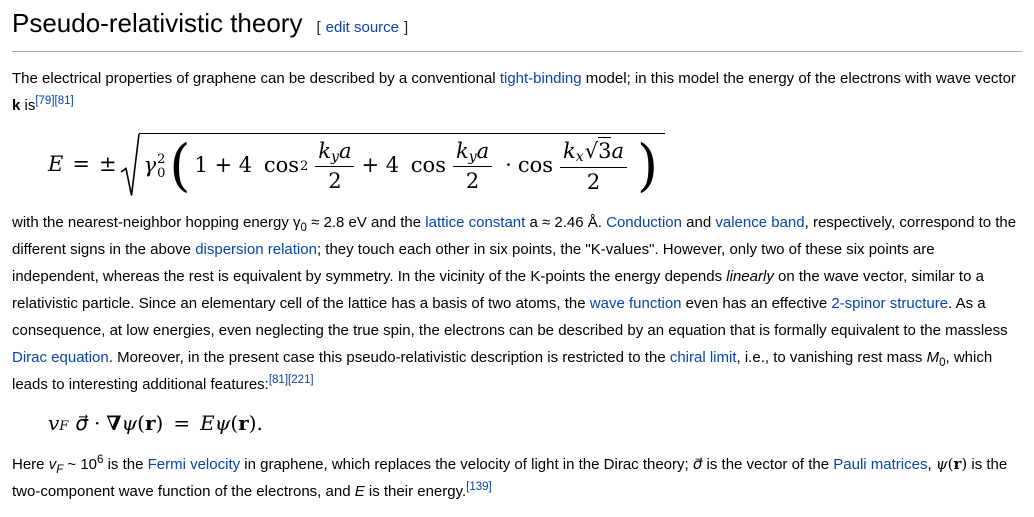  I want to click on radical-sign, so click(130, 164).